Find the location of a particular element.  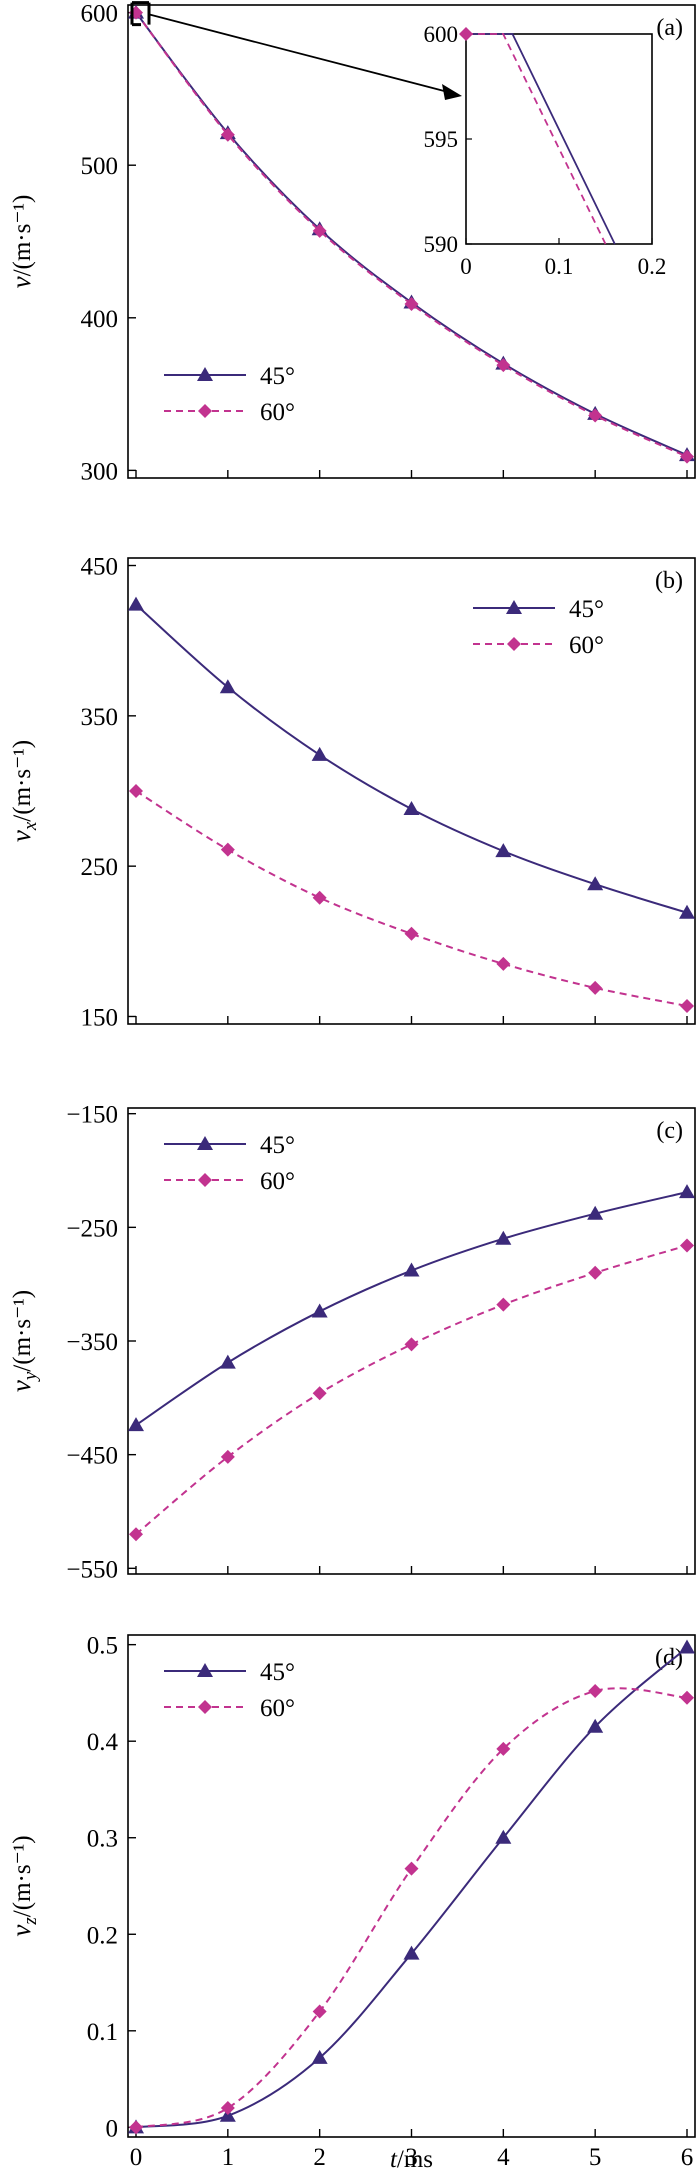

y-tick-label: −450 is located at coordinates (92, 1456).